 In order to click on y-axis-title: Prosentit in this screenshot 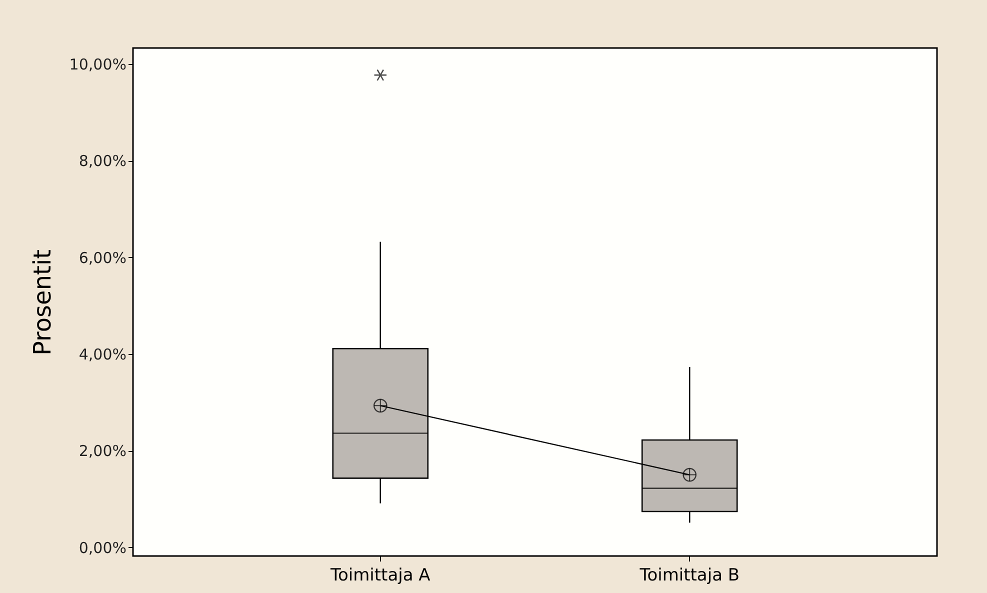, I will do `click(42, 302)`.